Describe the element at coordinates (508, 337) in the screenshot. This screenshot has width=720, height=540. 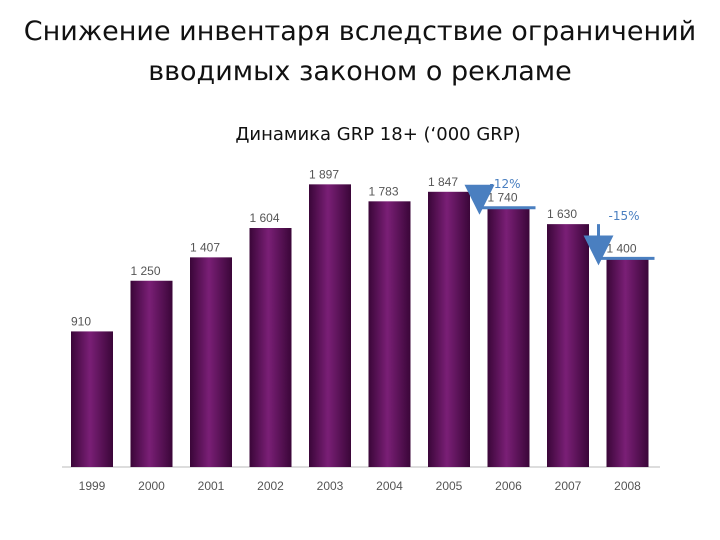
I see `bar-2006` at that location.